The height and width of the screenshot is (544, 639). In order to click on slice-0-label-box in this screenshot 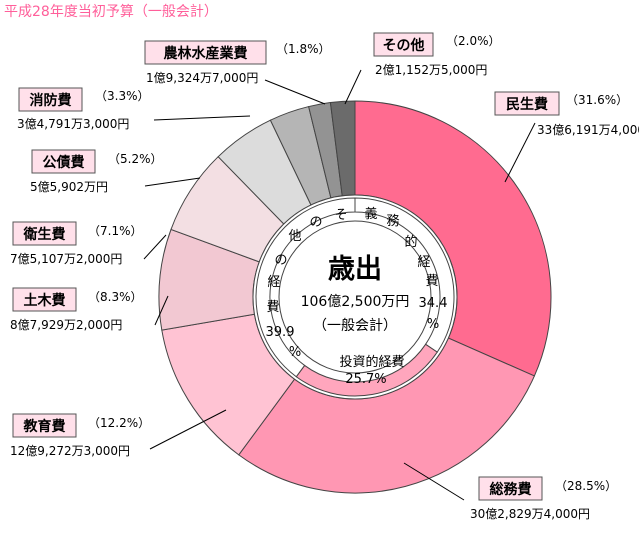, I will do `click(527, 103)`.